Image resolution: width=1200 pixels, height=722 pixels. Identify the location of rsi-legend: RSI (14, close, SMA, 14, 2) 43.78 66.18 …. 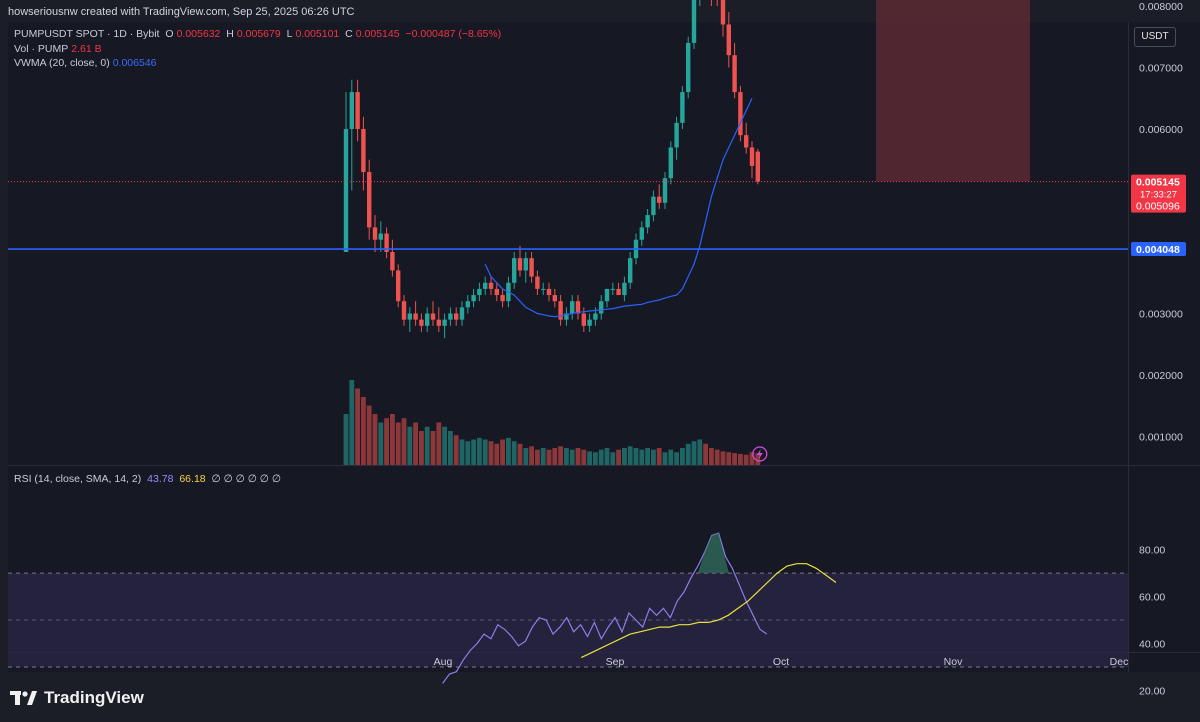
(149, 479).